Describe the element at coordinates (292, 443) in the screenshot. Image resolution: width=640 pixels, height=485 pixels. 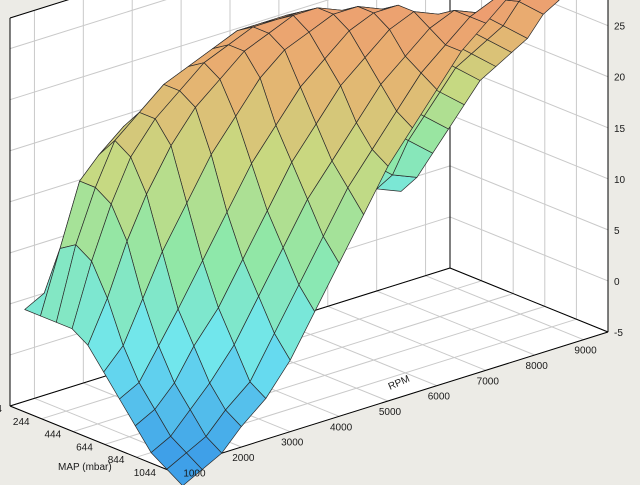
I see `rpm-tick-label: 3000` at that location.